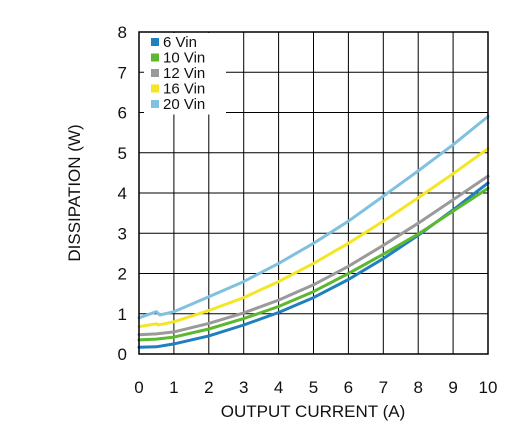 This screenshot has width=527, height=440. I want to click on x-tick-label: 6, so click(348, 387).